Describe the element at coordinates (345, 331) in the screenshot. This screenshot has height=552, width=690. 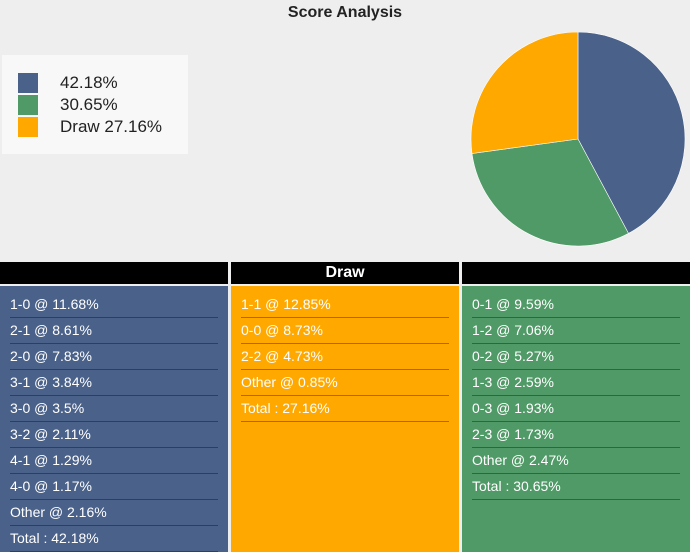
I see `draw-score-row: 0-0 @ 8.73%` at that location.